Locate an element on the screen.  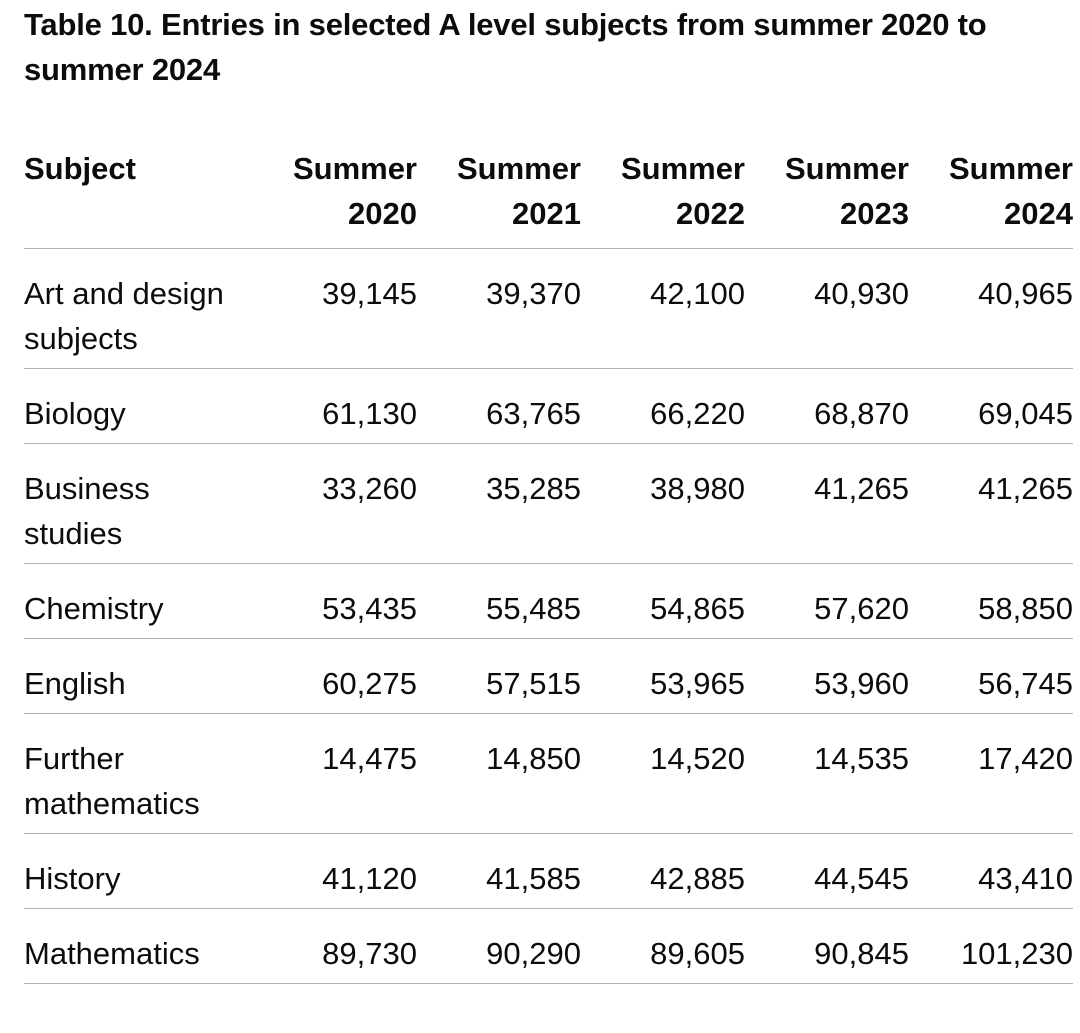
value-cell: 57,620 is located at coordinates (827, 601).